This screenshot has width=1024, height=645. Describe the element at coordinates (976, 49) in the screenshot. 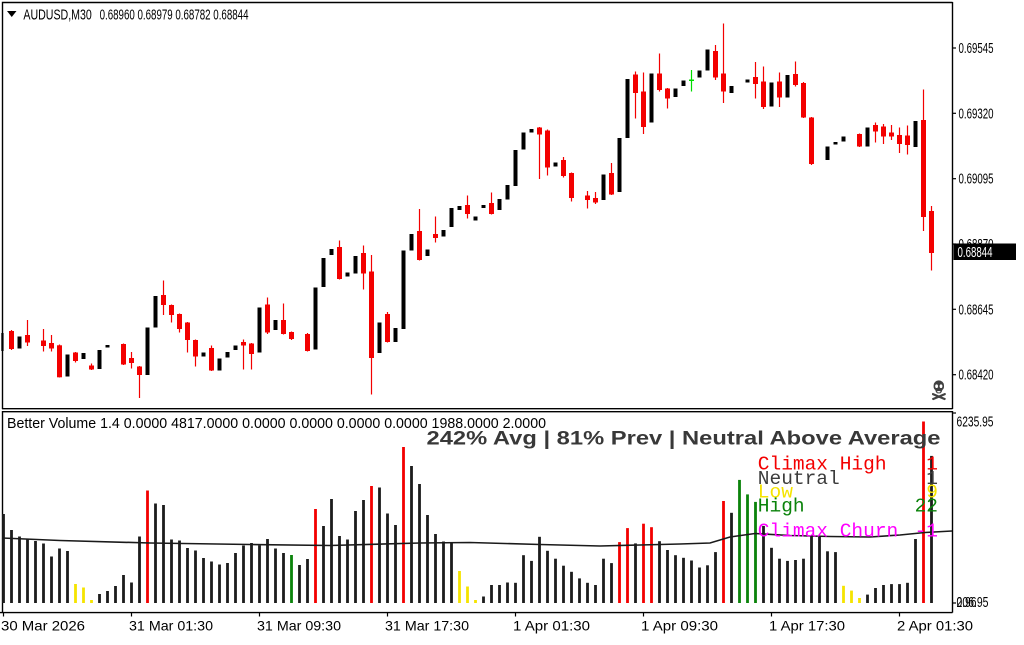

I see `svg-text: 0.69545` at that location.